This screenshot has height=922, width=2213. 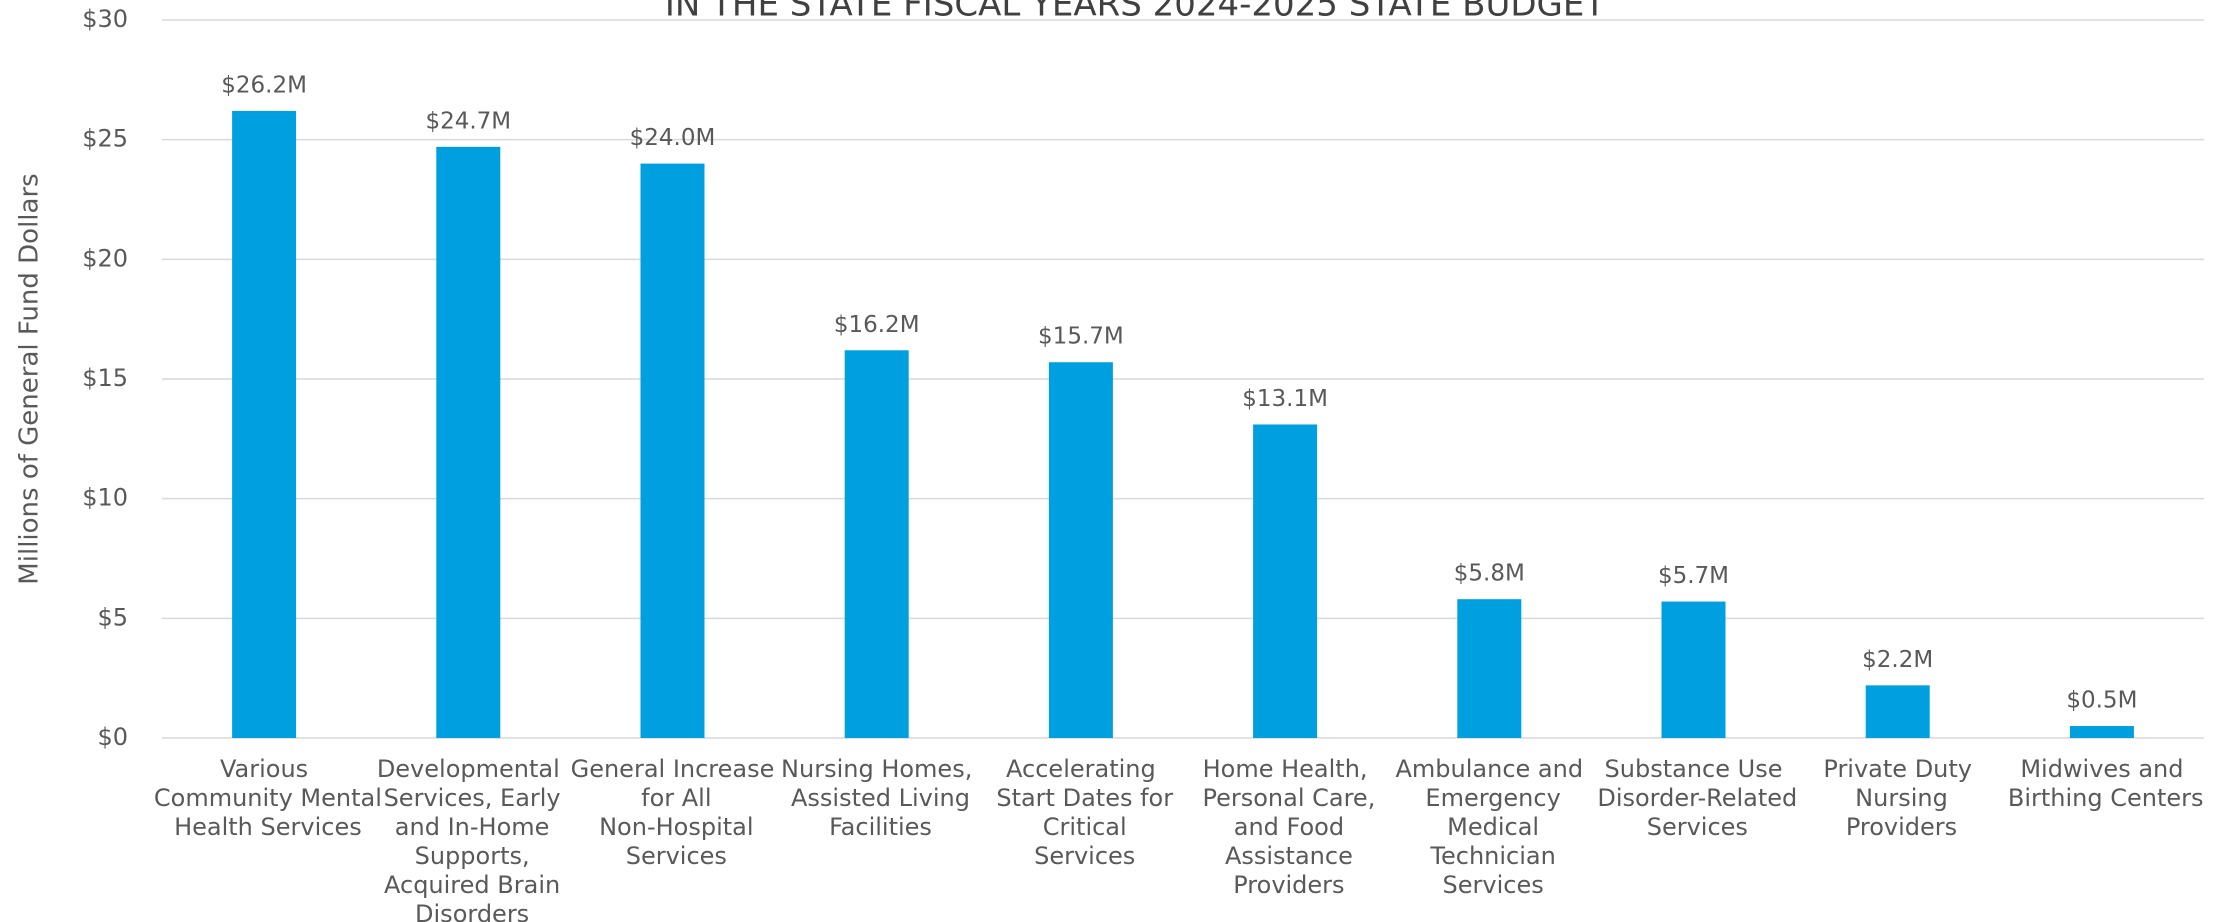 I want to click on x-tick-label: Private Duty Nursing Providers, so click(x=1897, y=798).